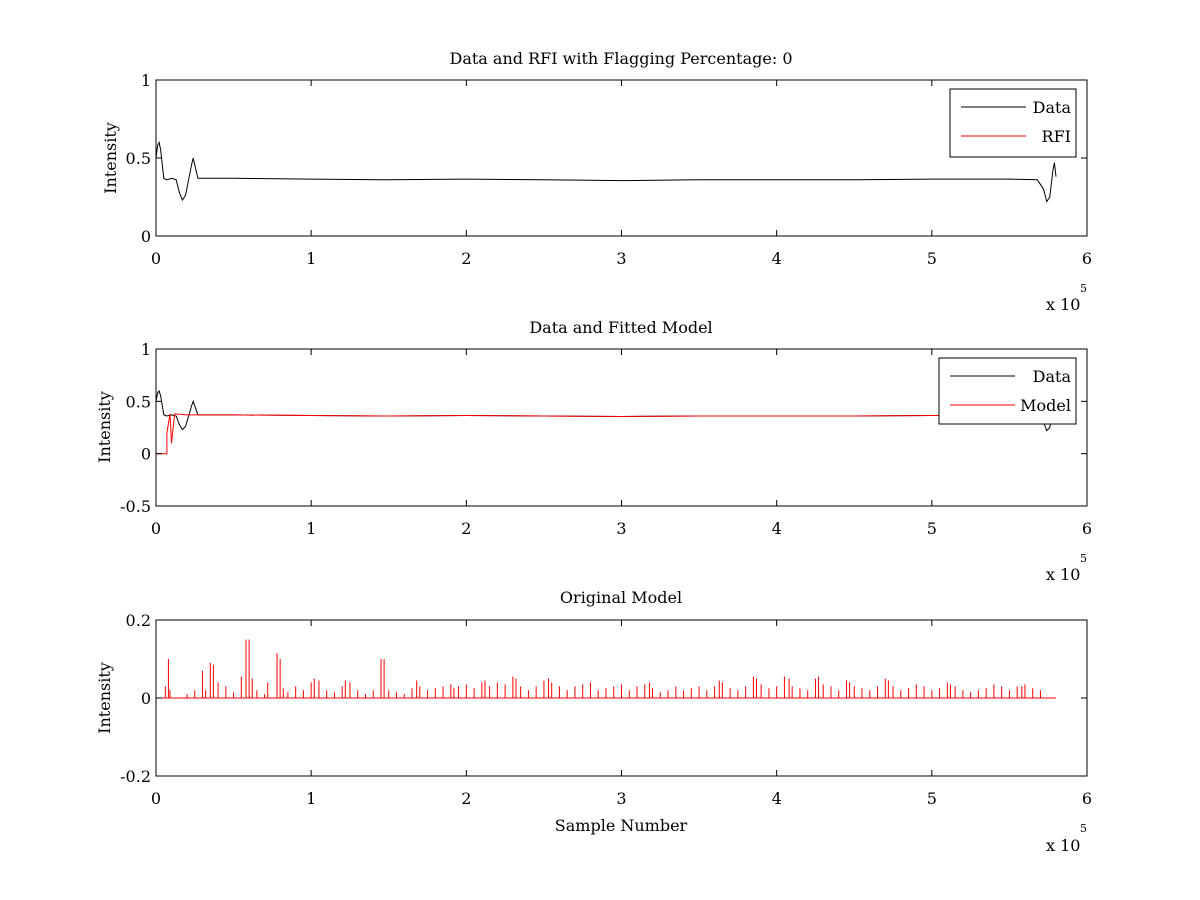  I want to click on x-axis-label: Sample Number, so click(621, 825).